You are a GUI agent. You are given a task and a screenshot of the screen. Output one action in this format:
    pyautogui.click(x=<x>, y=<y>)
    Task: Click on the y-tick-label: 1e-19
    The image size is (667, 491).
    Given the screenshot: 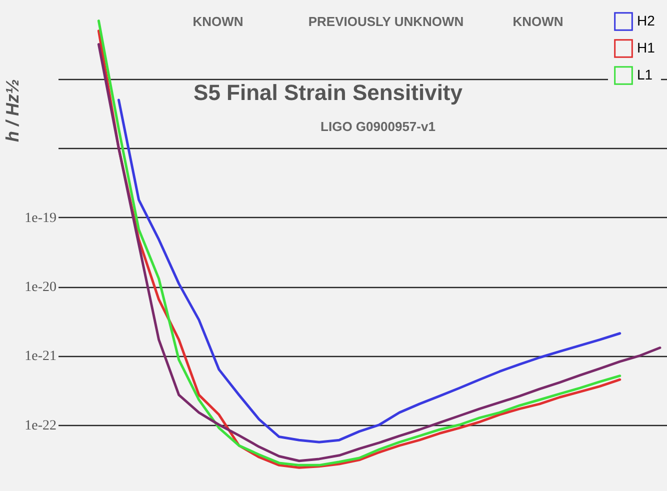 What is the action you would take?
    pyautogui.click(x=40, y=218)
    